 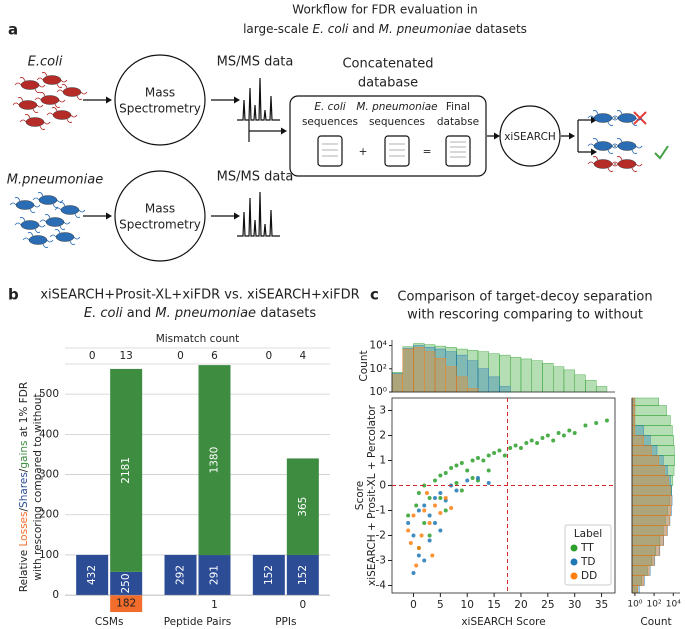 What do you see at coordinates (55, 595) in the screenshot?
I see `y-tick-label: 0` at bounding box center [55, 595].